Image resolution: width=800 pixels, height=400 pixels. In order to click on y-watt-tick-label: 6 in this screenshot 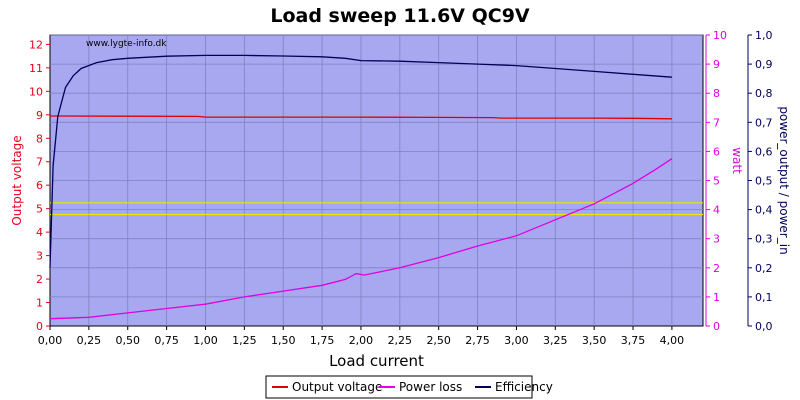, I will do `click(716, 151)`.